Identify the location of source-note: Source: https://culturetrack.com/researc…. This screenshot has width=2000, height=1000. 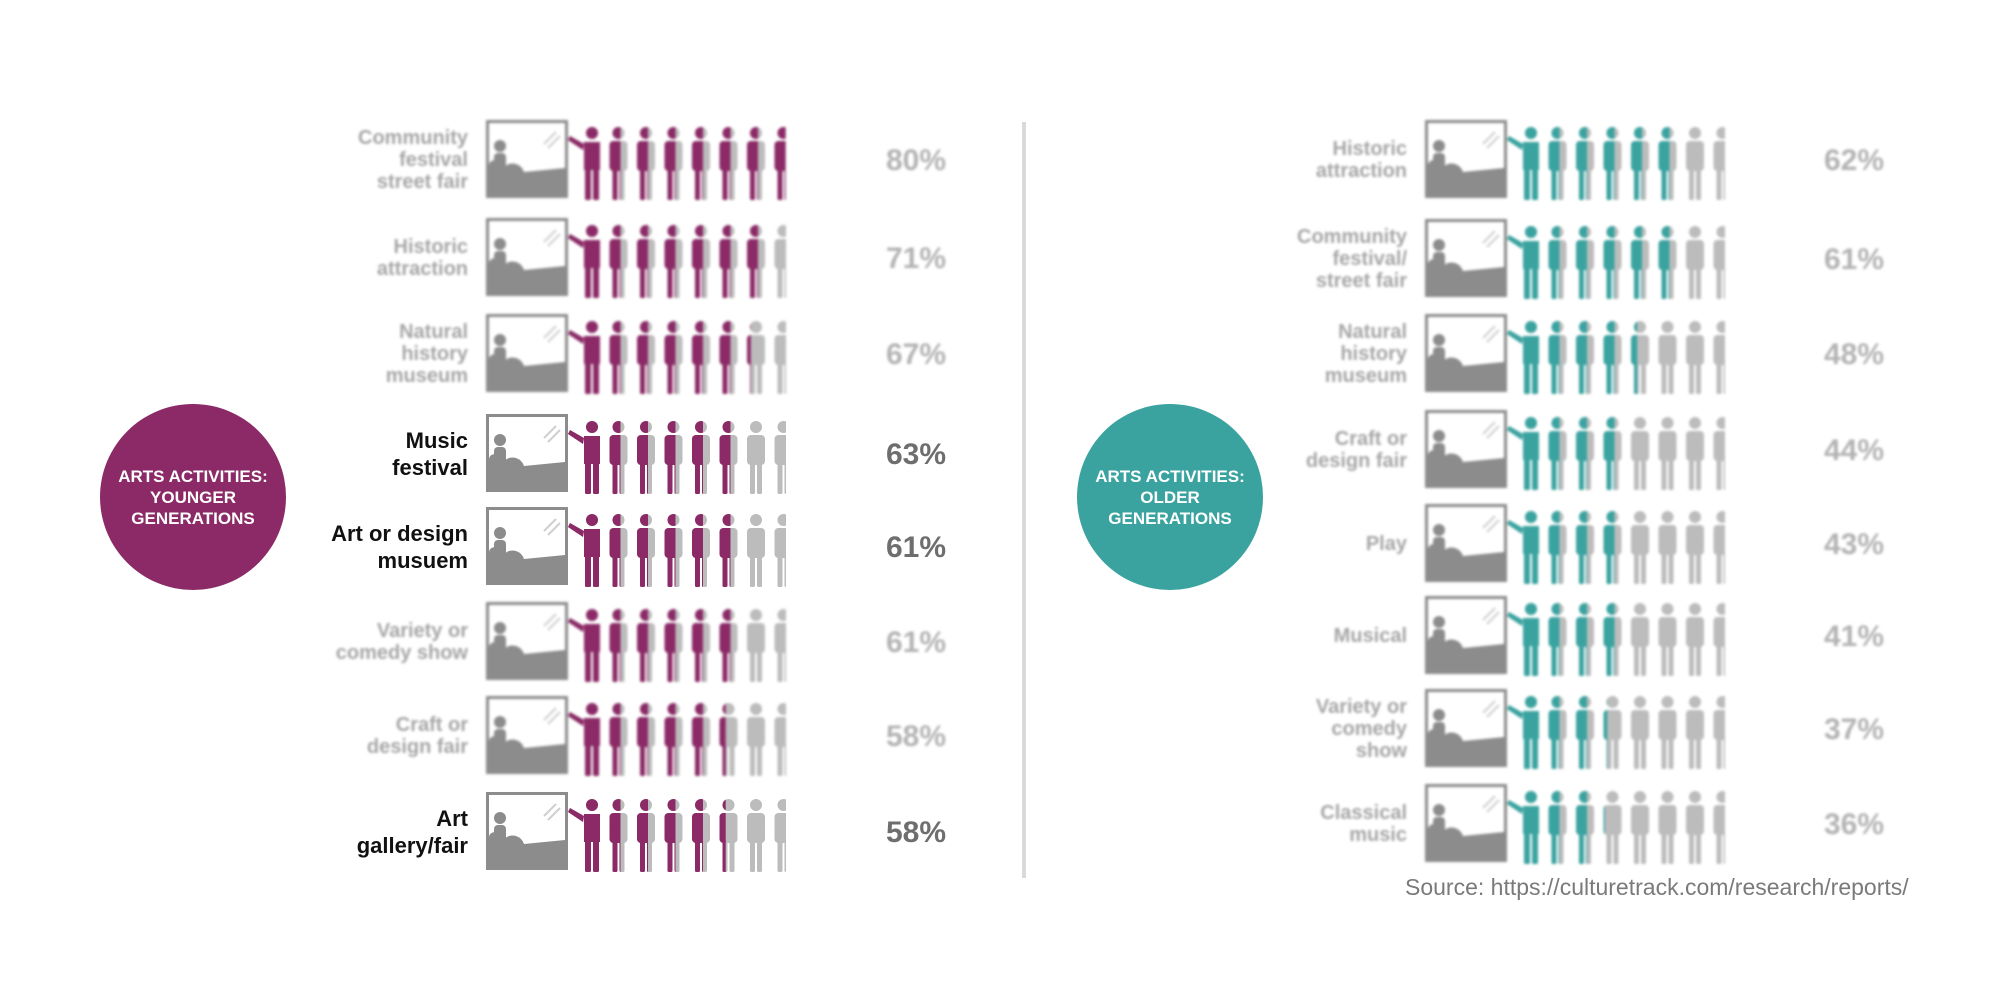
(1657, 887).